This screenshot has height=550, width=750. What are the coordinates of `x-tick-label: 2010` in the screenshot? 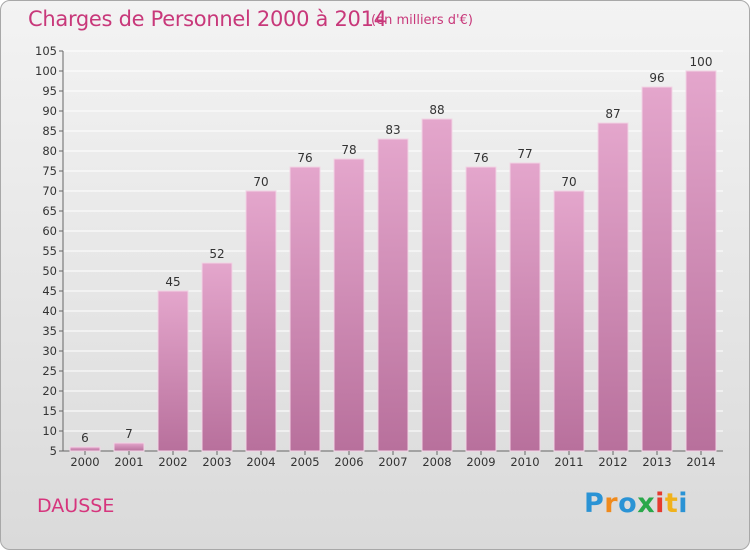 It's located at (524, 462).